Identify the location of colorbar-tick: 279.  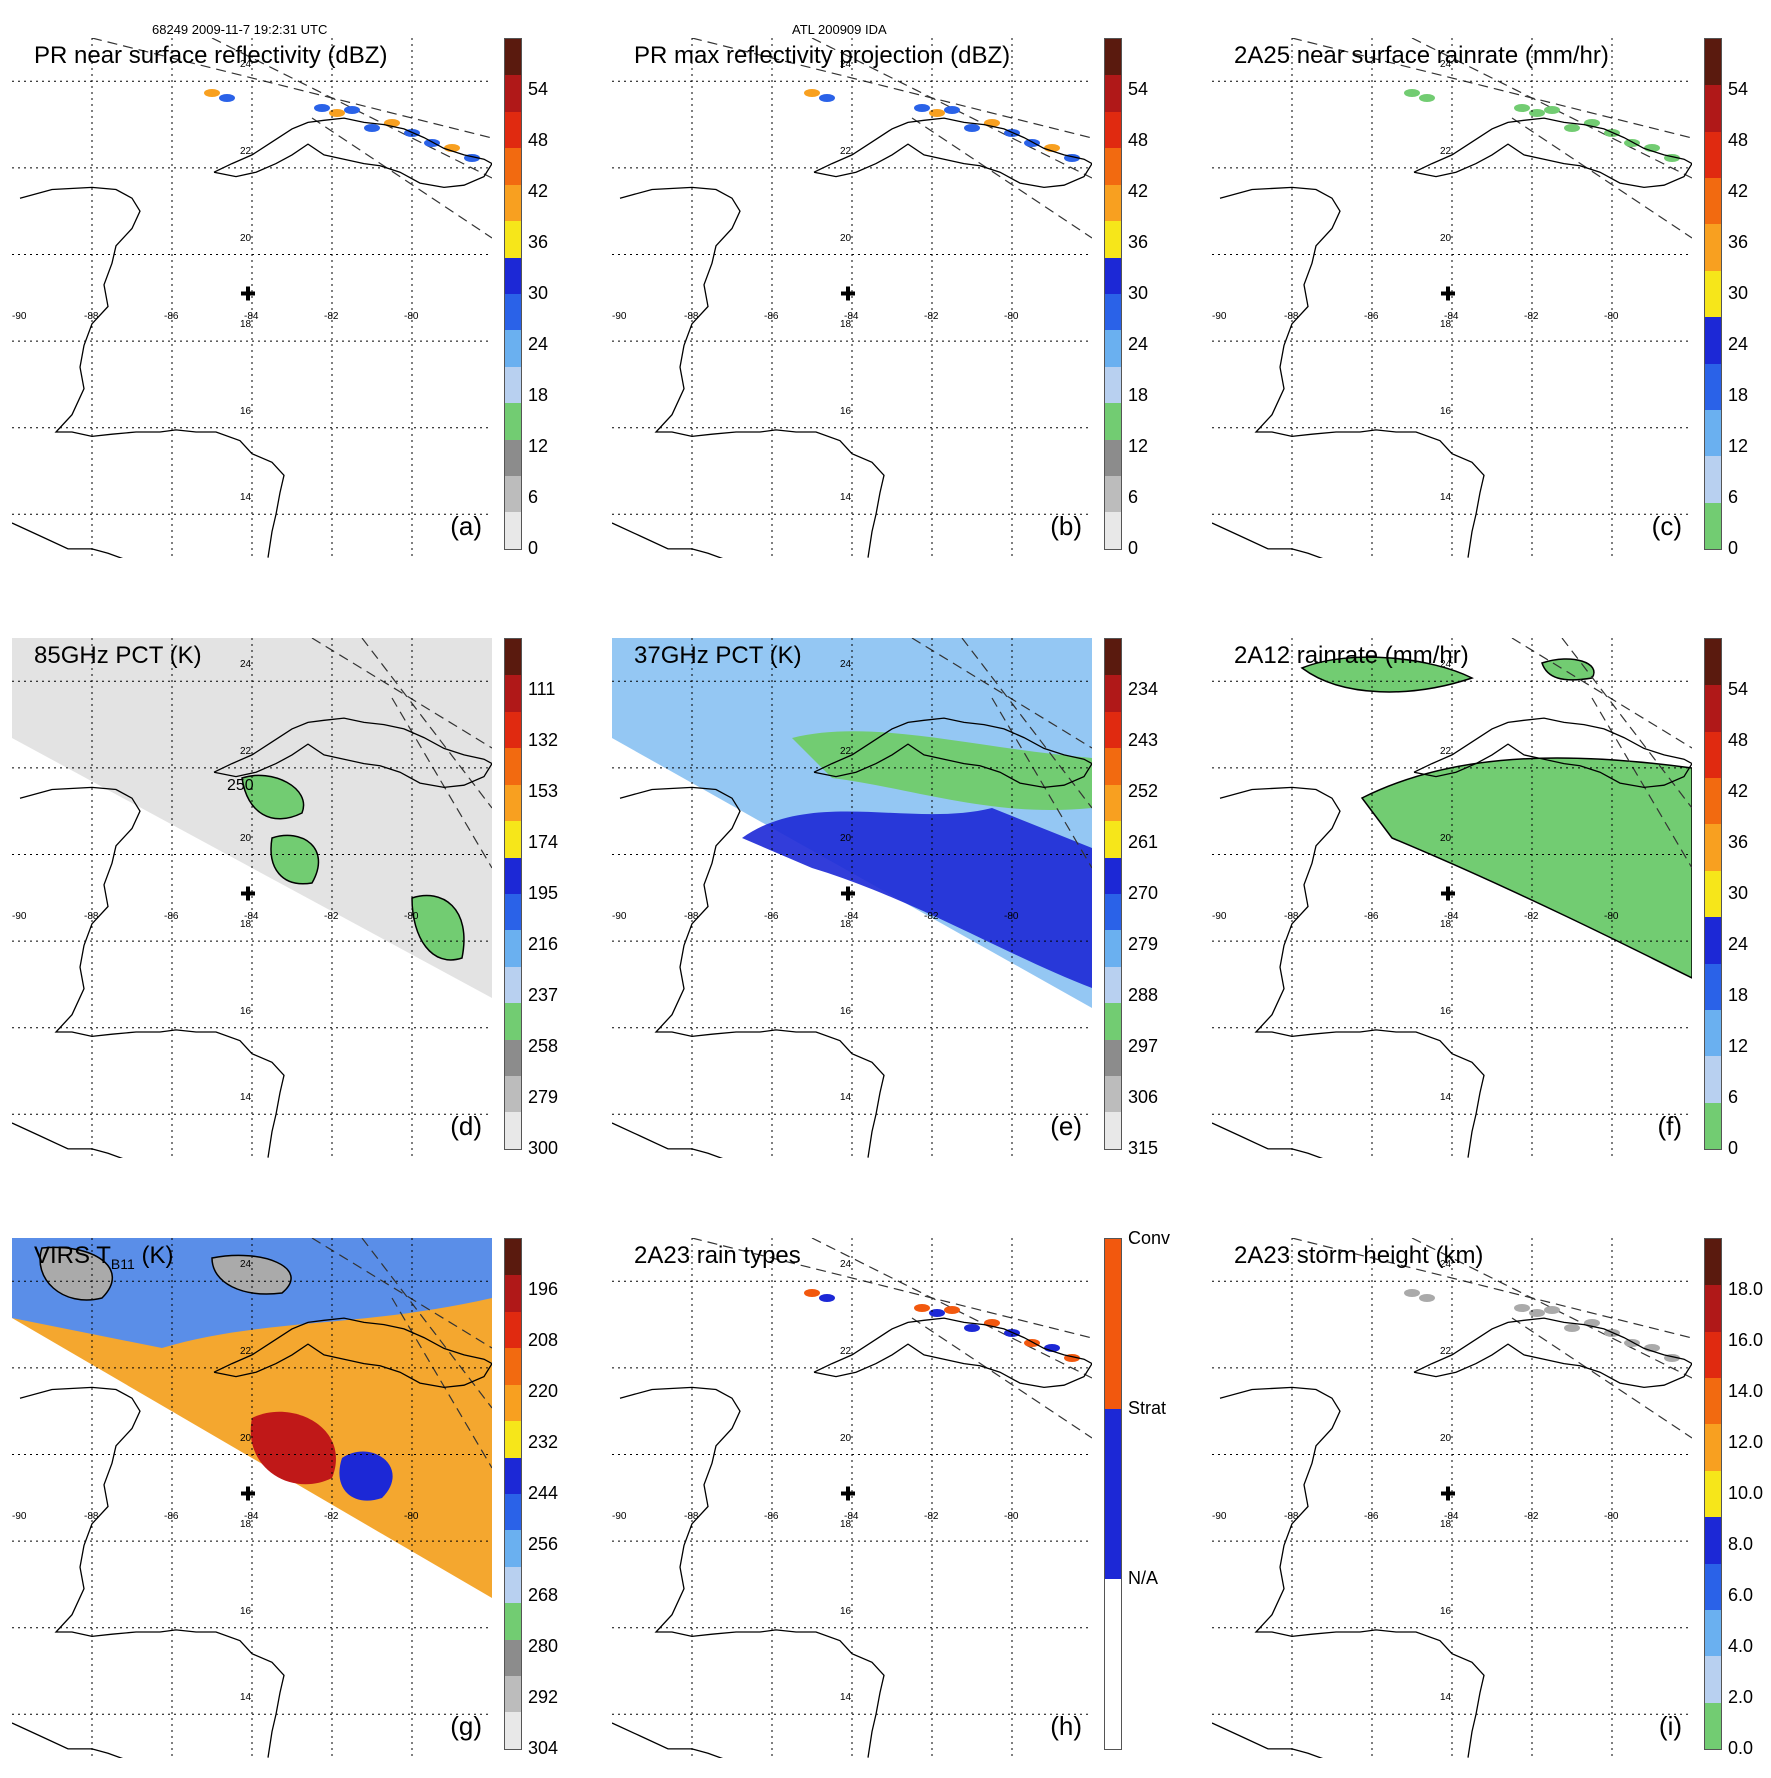
(1143, 944).